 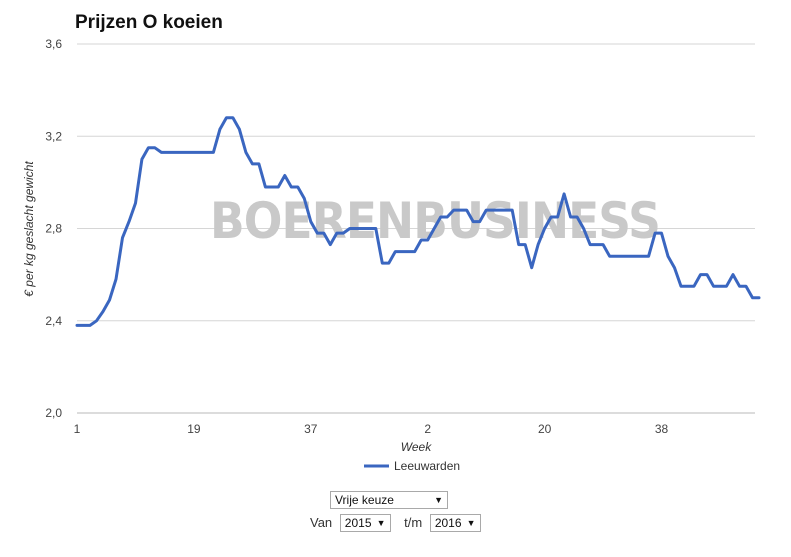 I want to click on y-tick-label: 3,6, so click(x=53, y=44).